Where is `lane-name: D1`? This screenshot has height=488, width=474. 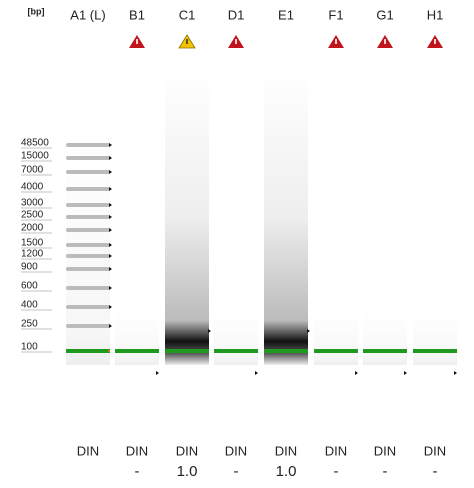
lane-name: D1 is located at coordinates (236, 14).